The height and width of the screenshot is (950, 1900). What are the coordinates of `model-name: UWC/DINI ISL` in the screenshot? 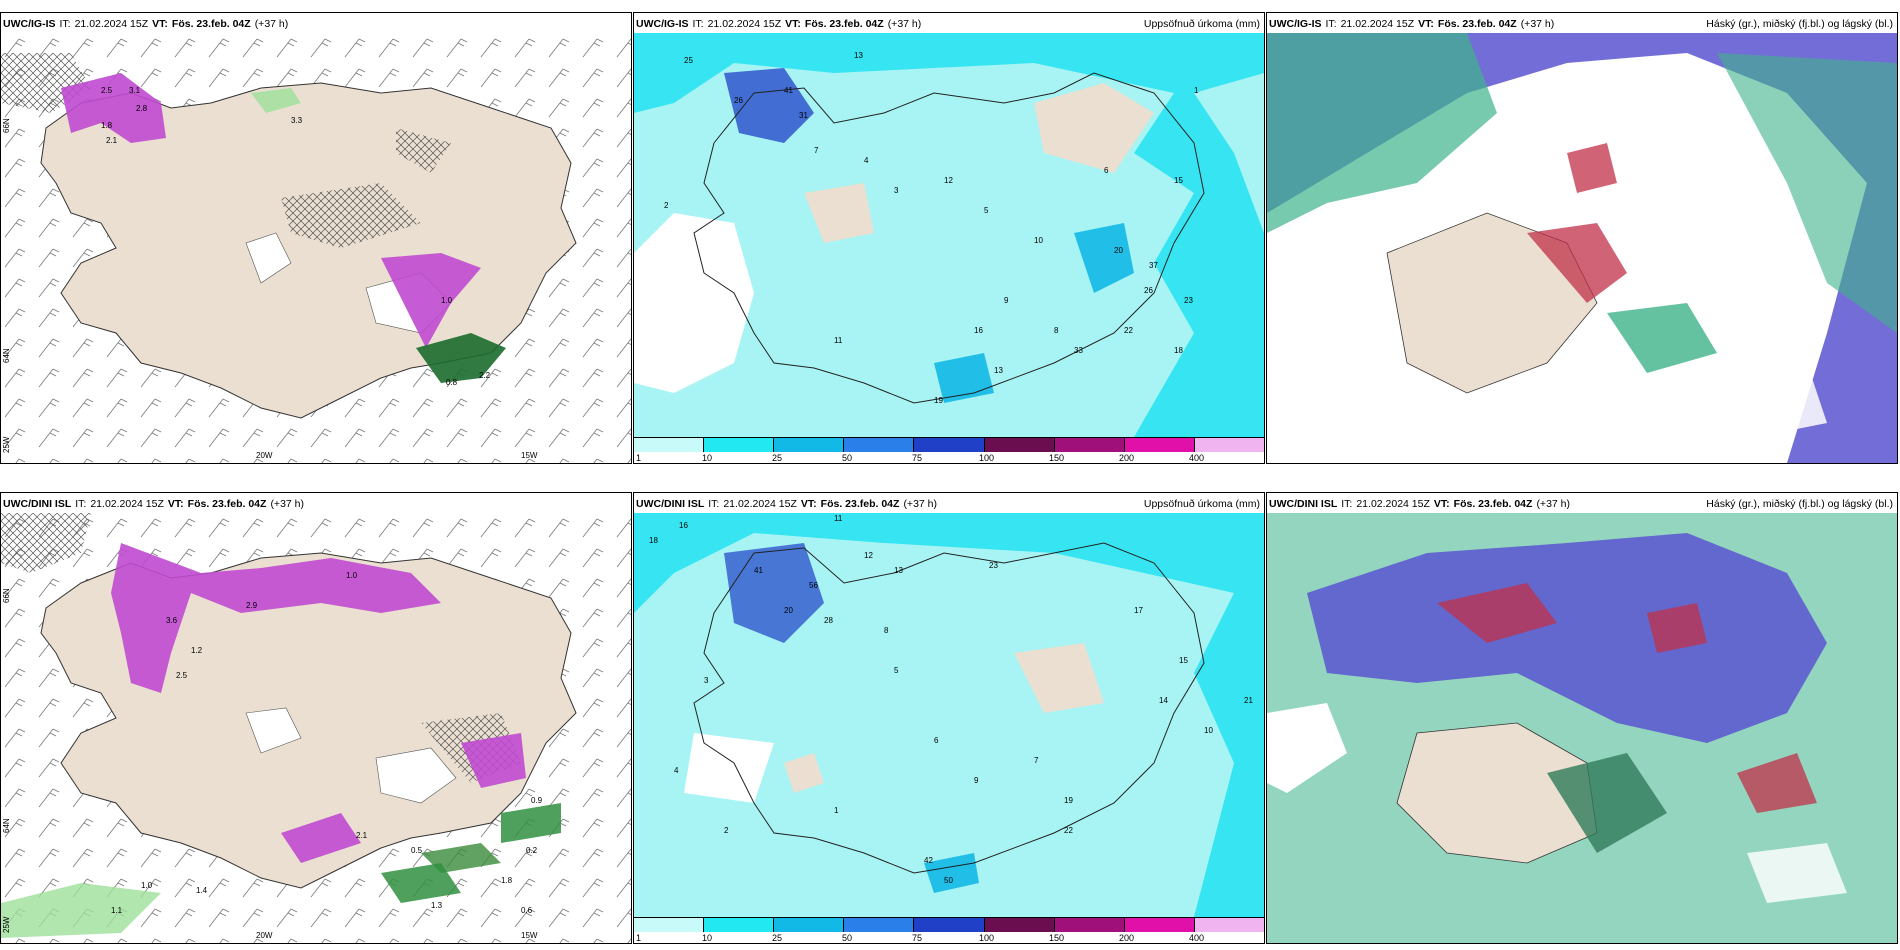 It's located at (1303, 504).